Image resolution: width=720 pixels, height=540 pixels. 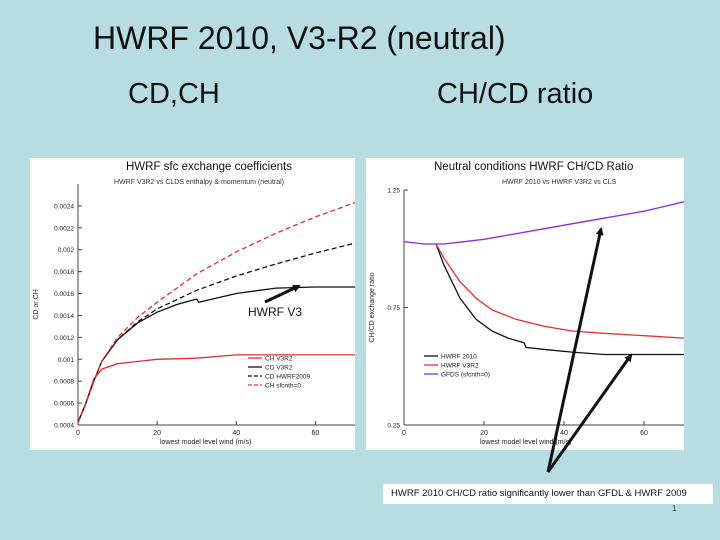 What do you see at coordinates (515, 94) in the screenshot?
I see `right-heading: CH/CD ratio` at bounding box center [515, 94].